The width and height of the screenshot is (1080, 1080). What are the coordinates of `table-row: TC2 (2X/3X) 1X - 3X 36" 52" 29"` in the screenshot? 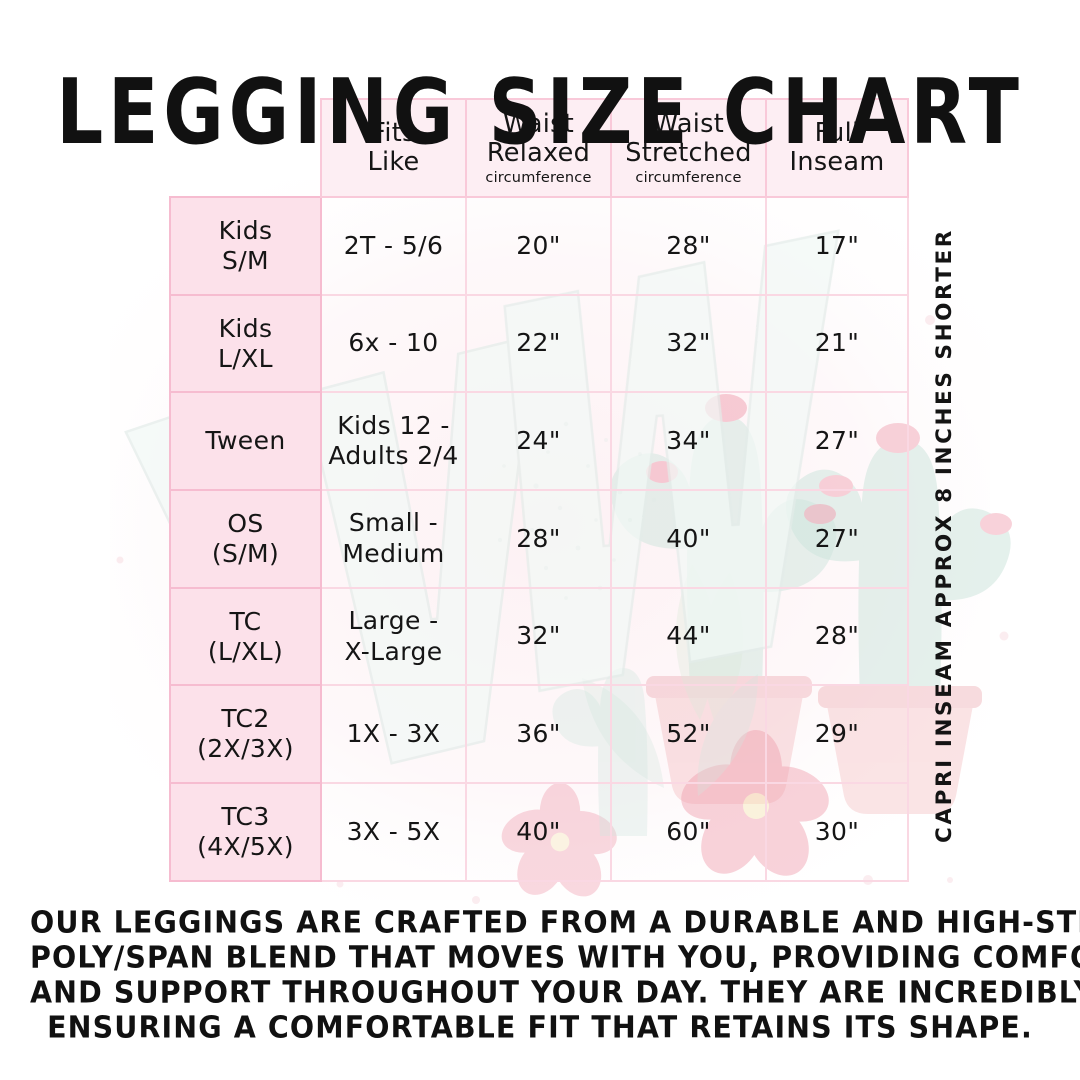 It's located at (539, 734).